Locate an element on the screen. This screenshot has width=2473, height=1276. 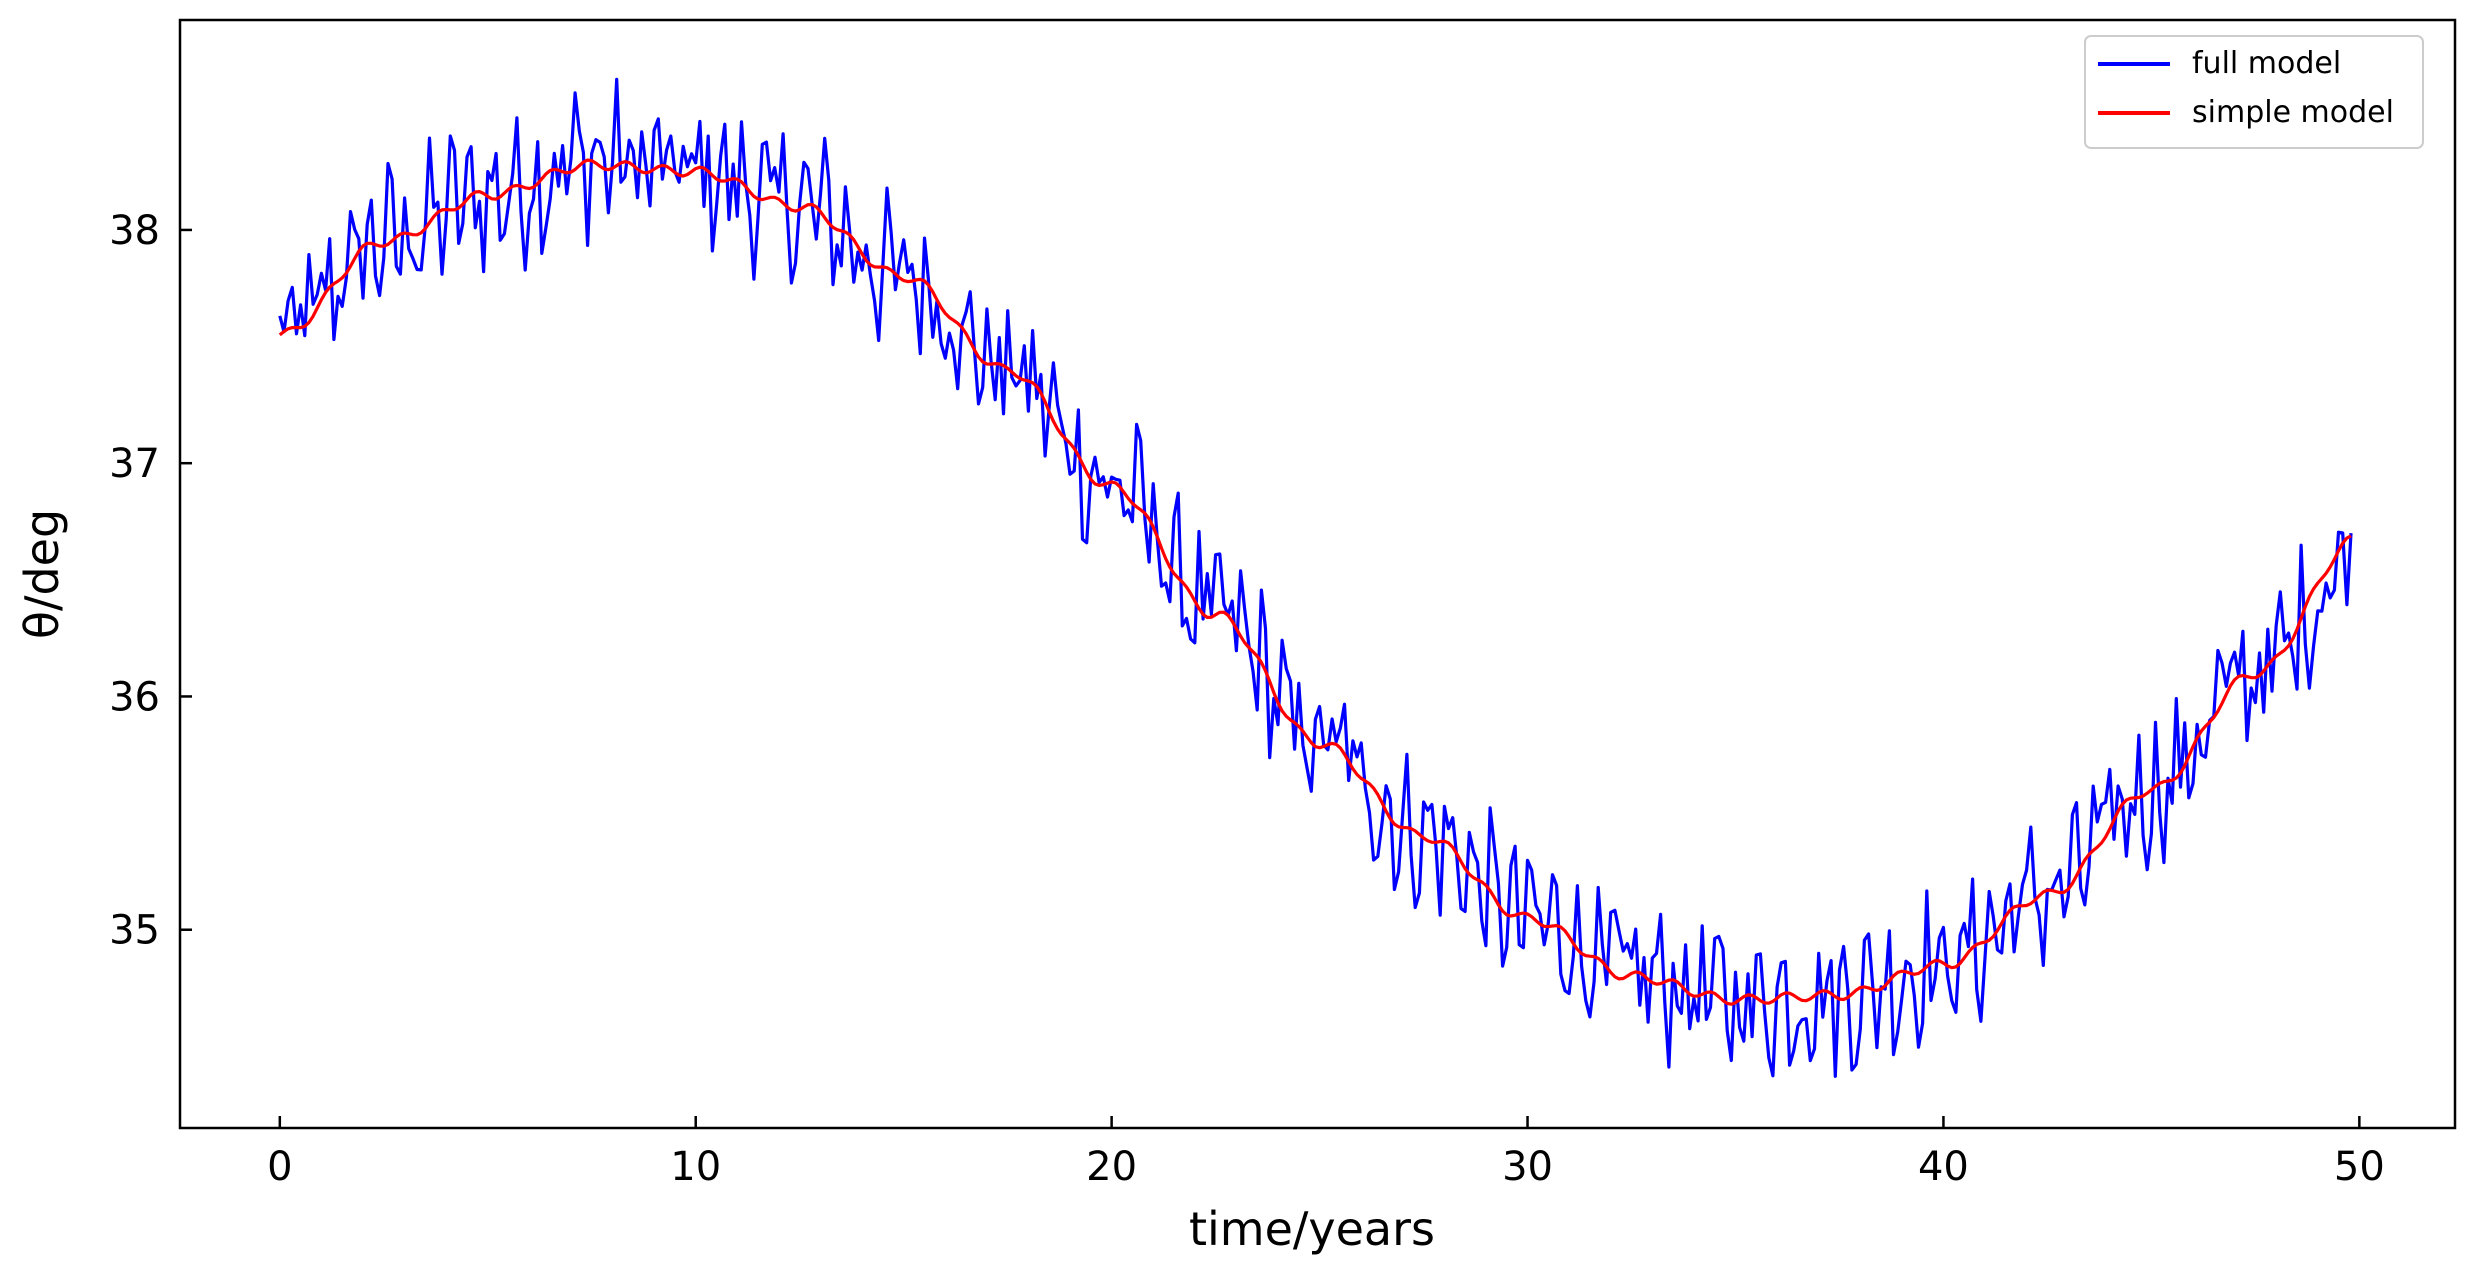
x-axis-ticks: 0 10 20 30 40 50 is located at coordinates (1326, 1153).